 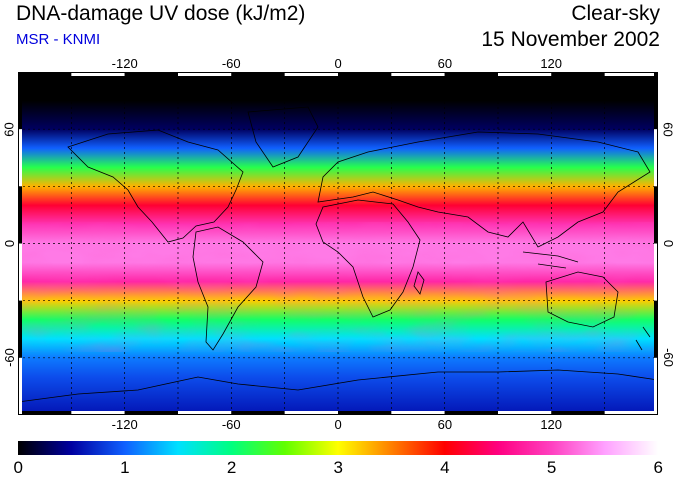 What do you see at coordinates (125, 467) in the screenshot?
I see `colorbar-tick-label: 1` at bounding box center [125, 467].